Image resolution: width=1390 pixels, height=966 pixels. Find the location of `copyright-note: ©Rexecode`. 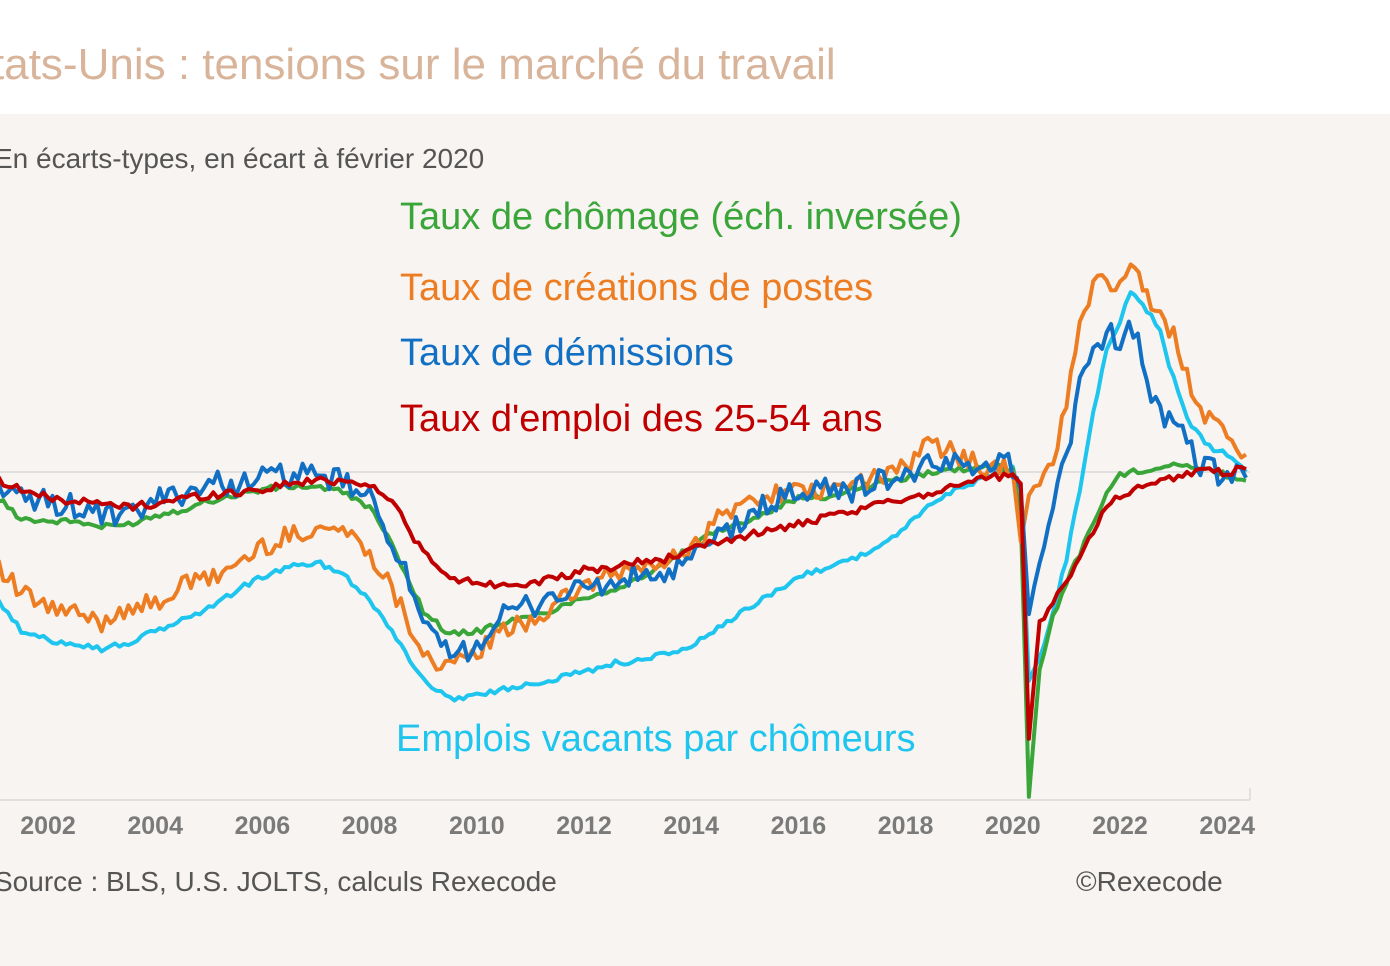

copyright-note: ©Rexecode is located at coordinates (1149, 881).